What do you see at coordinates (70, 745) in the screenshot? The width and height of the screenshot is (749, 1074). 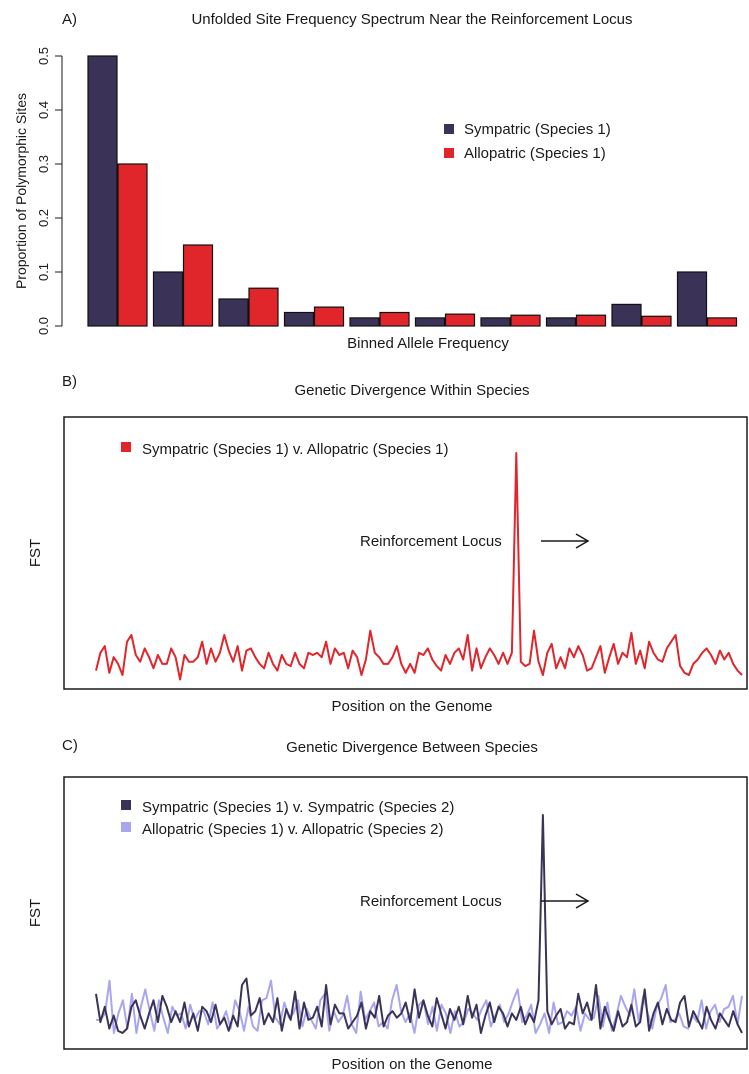 I see `panel-c-label: C)` at bounding box center [70, 745].